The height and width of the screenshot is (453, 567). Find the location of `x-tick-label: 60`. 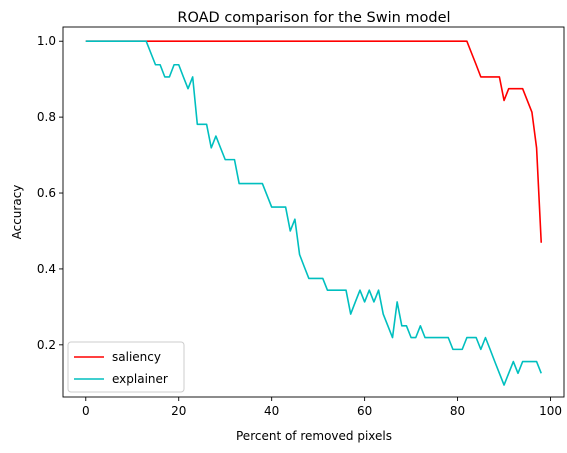

x-tick-label: 60 is located at coordinates (364, 411).